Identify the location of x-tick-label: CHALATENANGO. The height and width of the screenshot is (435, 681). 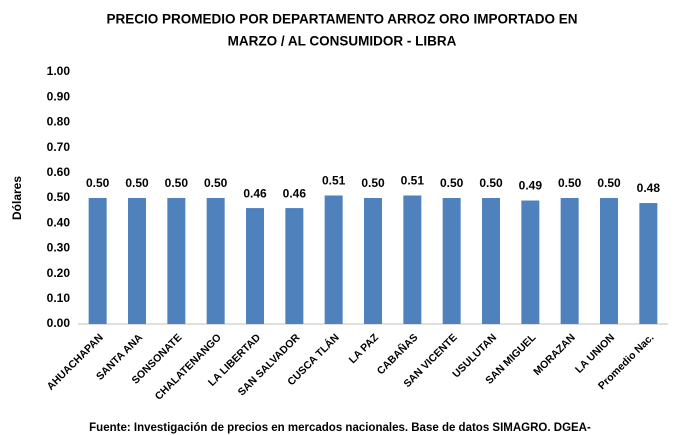
(188, 367).